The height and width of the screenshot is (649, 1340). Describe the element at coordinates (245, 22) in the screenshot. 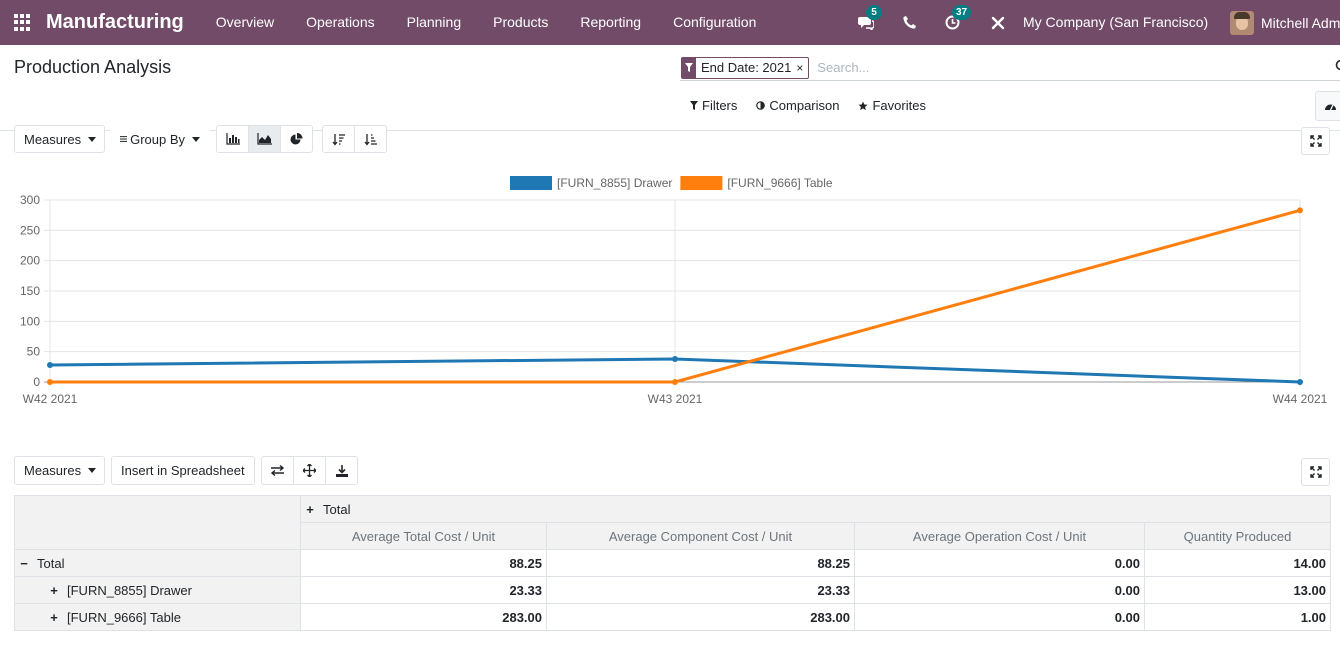

I see `menu-overview: Overview` at that location.